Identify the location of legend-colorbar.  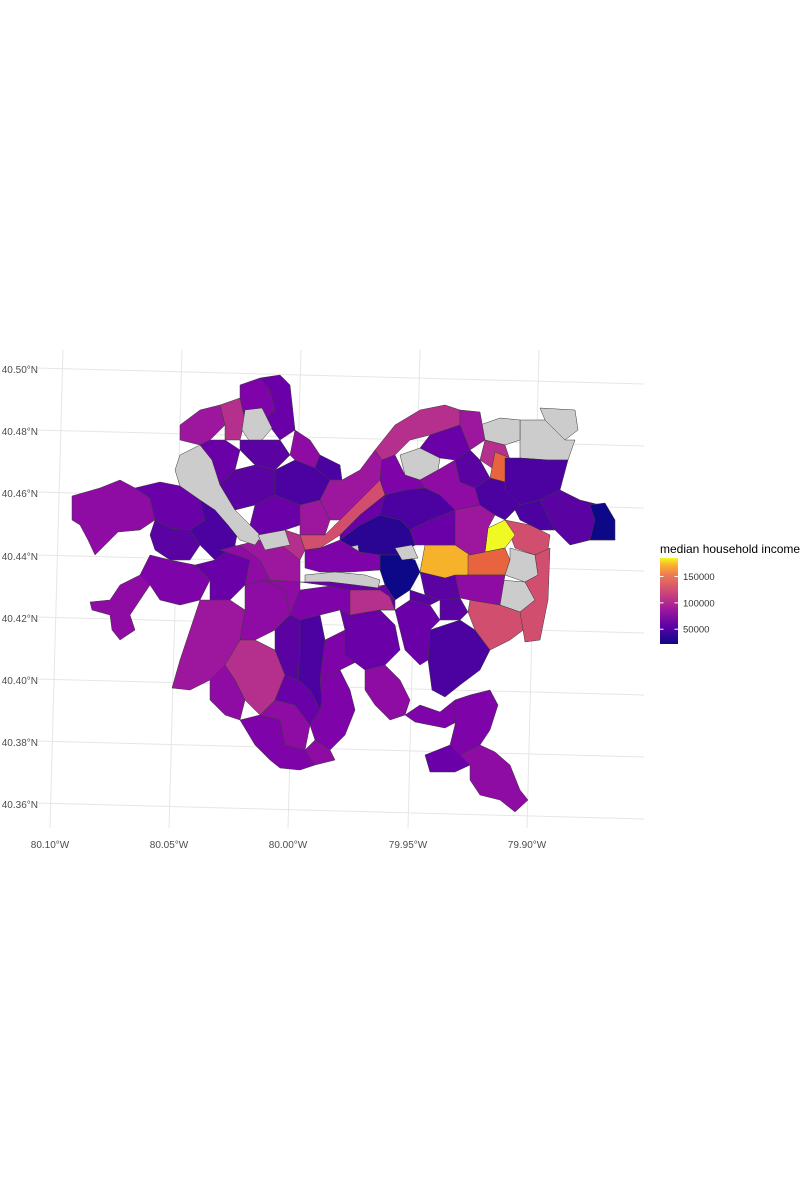
(669, 601).